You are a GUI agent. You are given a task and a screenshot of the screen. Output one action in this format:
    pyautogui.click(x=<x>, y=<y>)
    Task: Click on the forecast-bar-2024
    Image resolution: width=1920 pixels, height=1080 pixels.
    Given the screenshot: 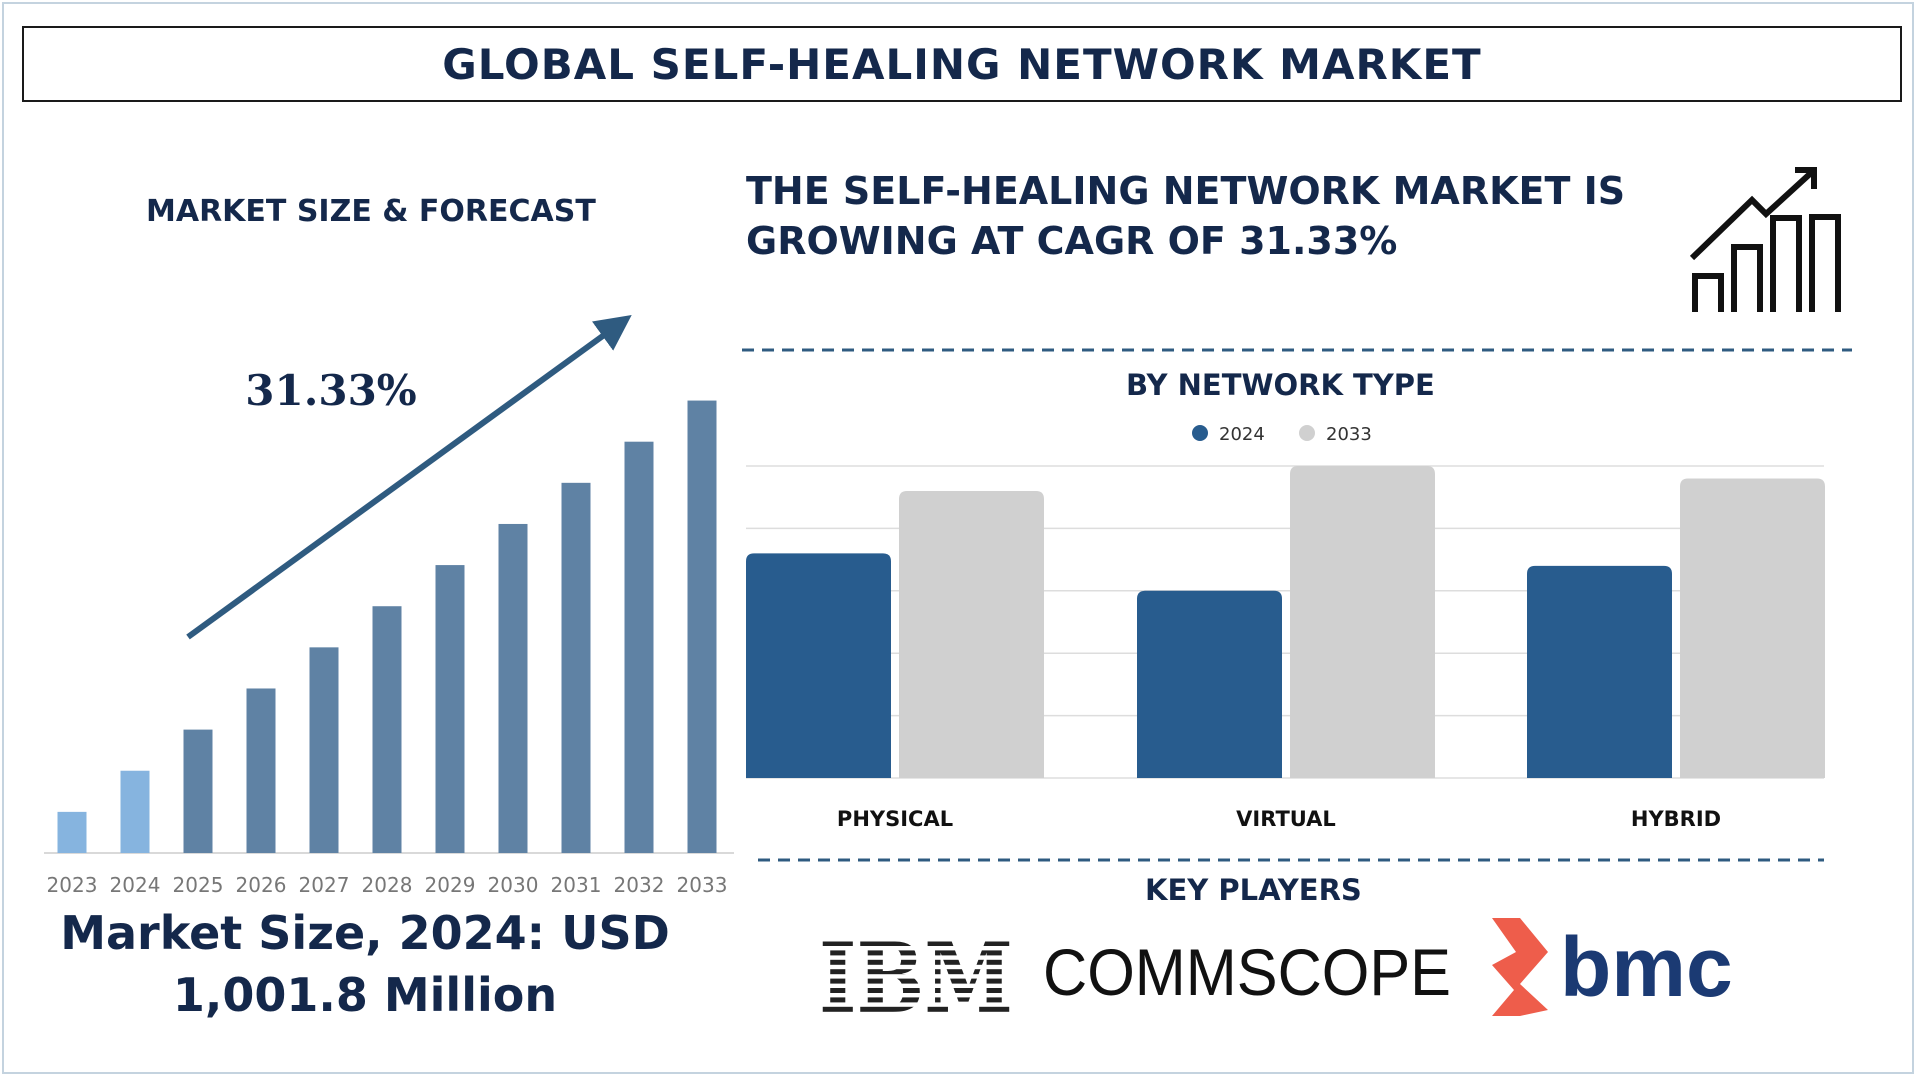 What is the action you would take?
    pyautogui.click(x=135, y=811)
    